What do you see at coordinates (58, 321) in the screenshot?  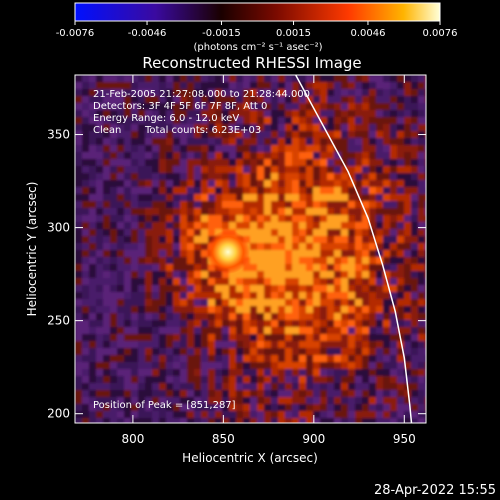 I see `y-tick-label: 250` at bounding box center [58, 321].